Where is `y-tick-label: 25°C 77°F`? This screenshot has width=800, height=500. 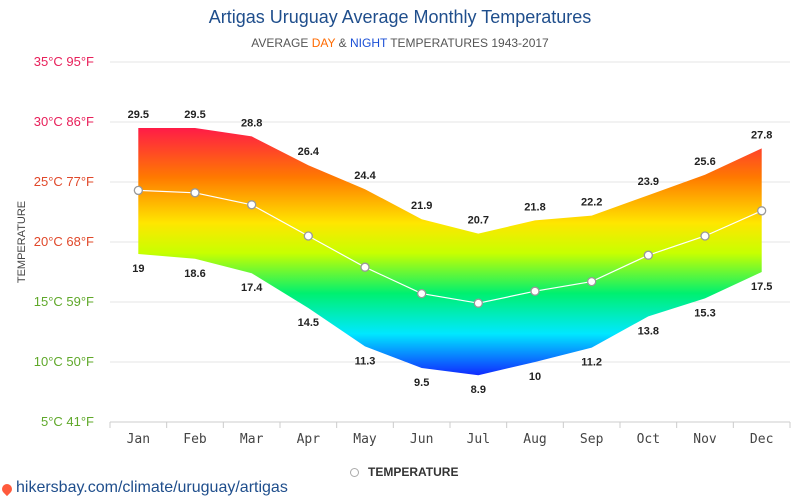
y-tick-label: 25°C 77°F is located at coordinates (64, 181).